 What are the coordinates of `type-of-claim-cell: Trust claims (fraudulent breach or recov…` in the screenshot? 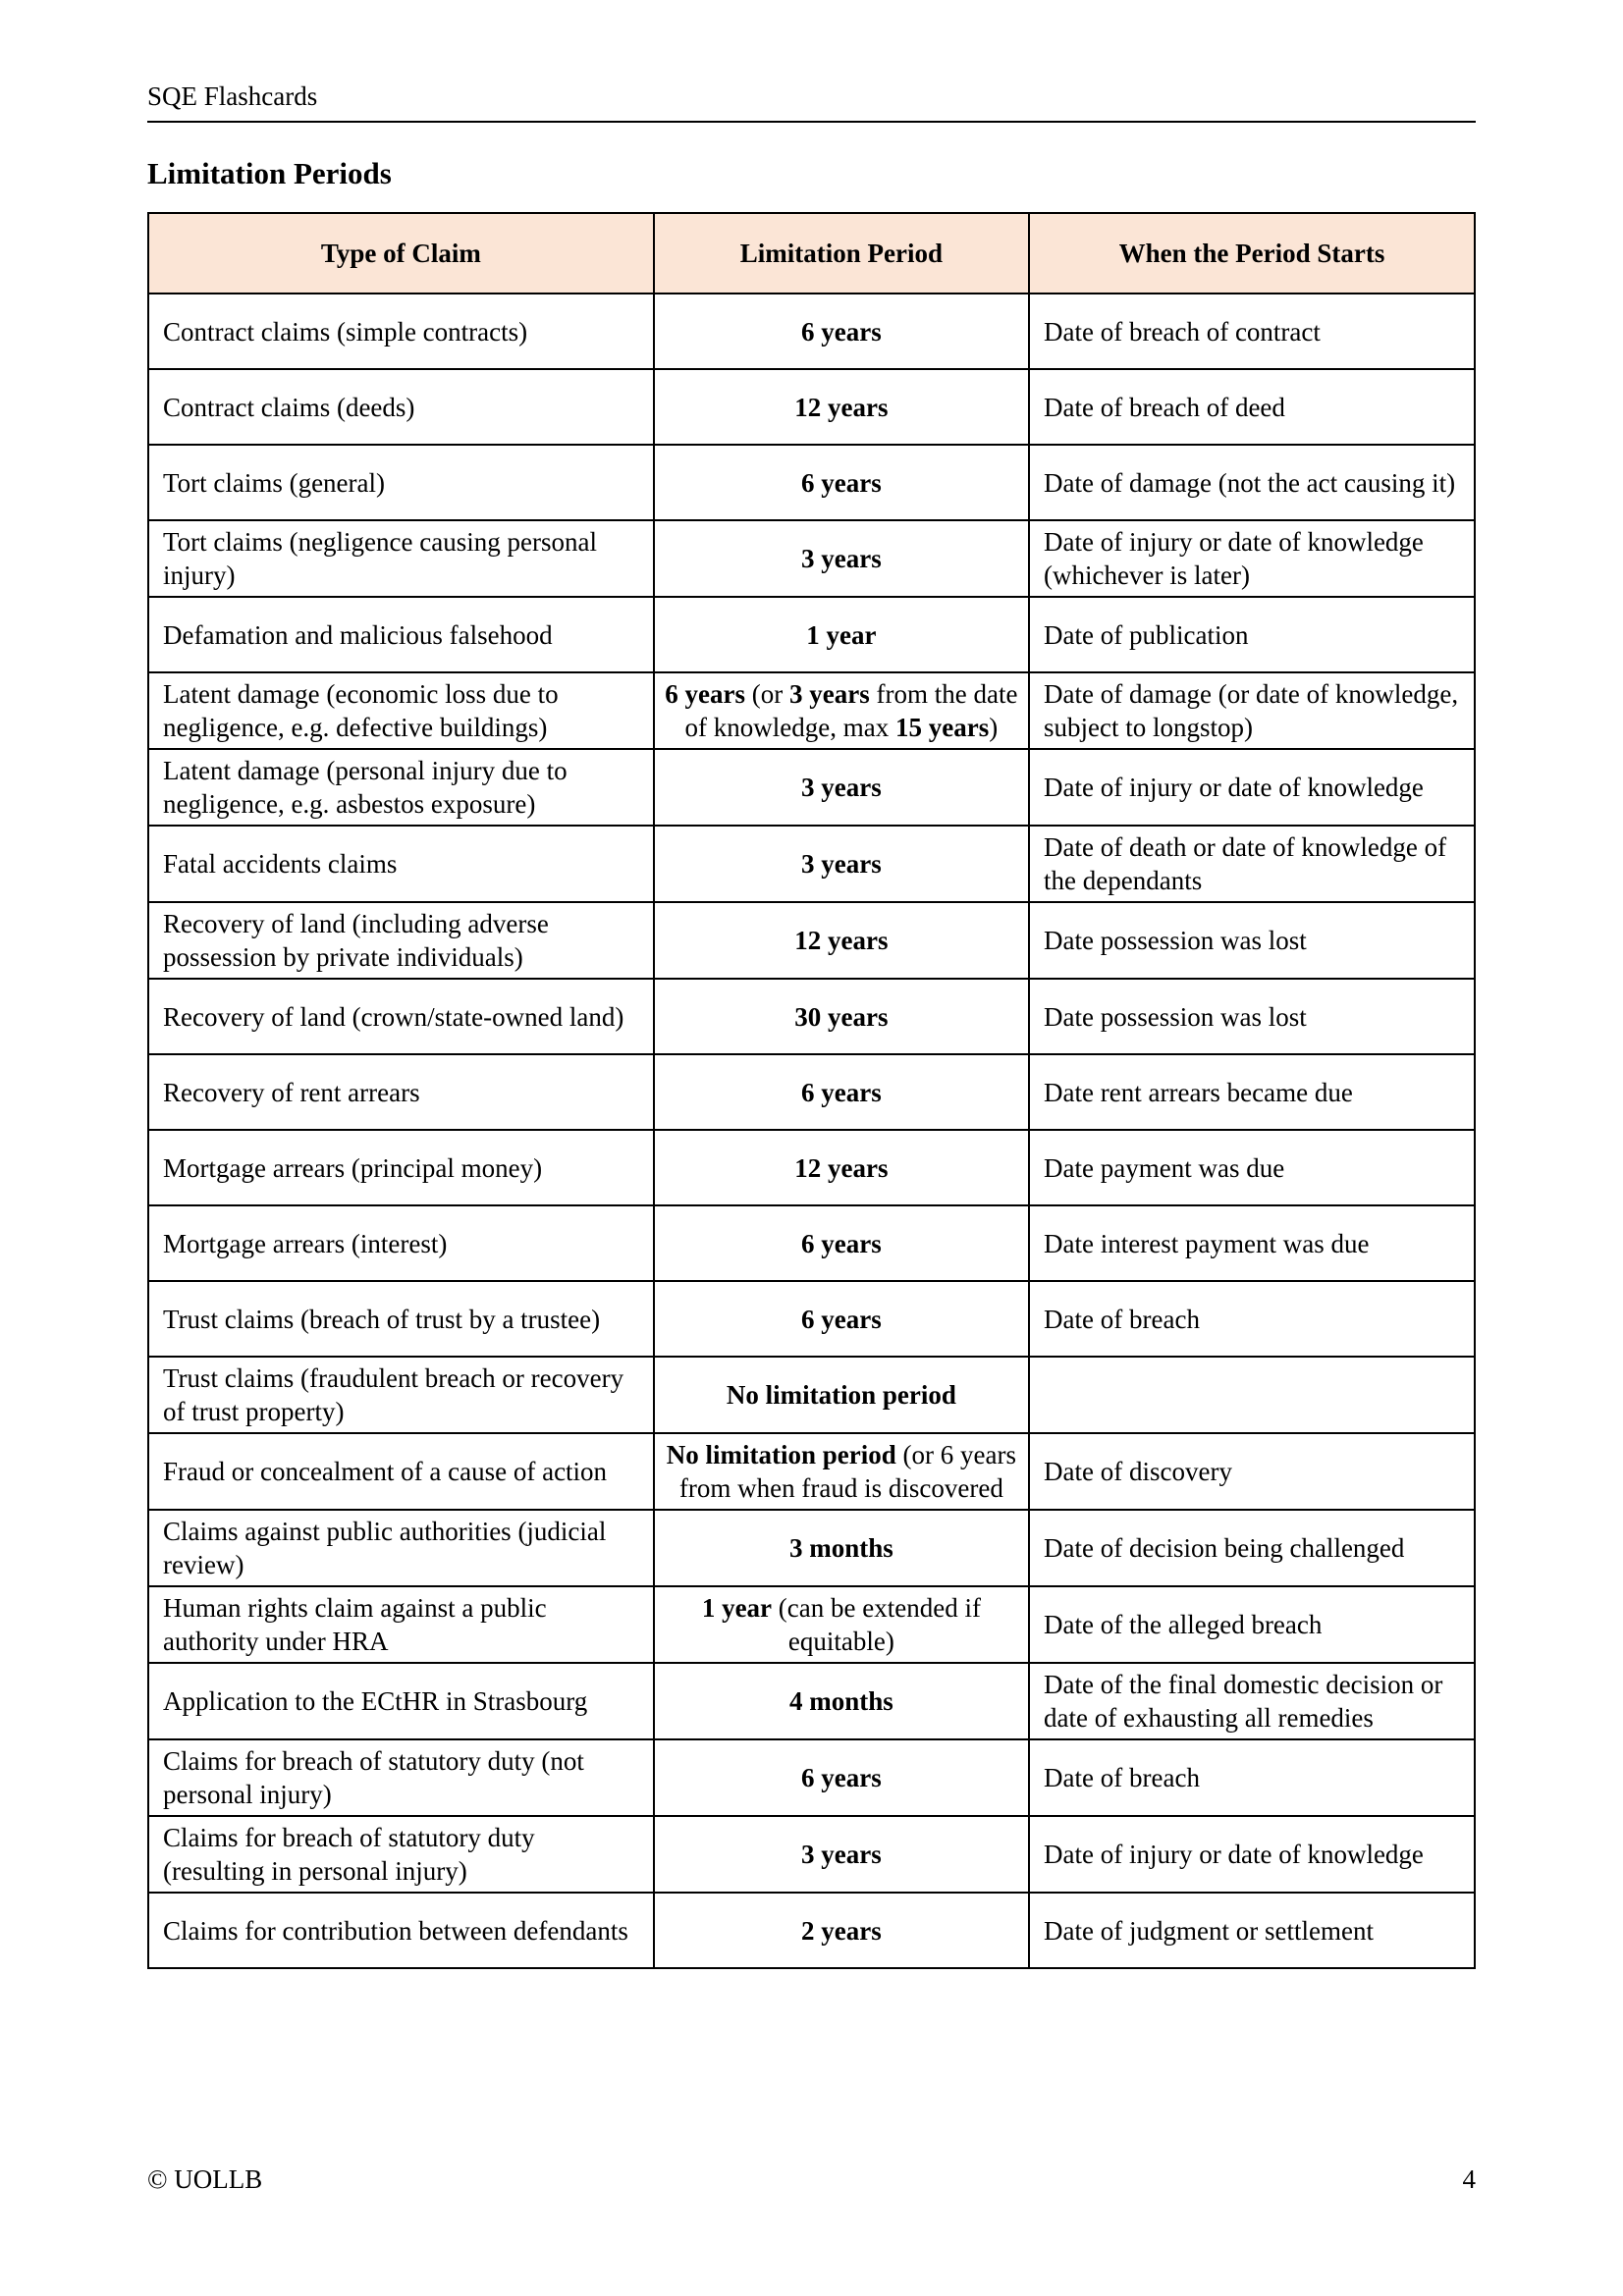 It's located at (401, 1395).